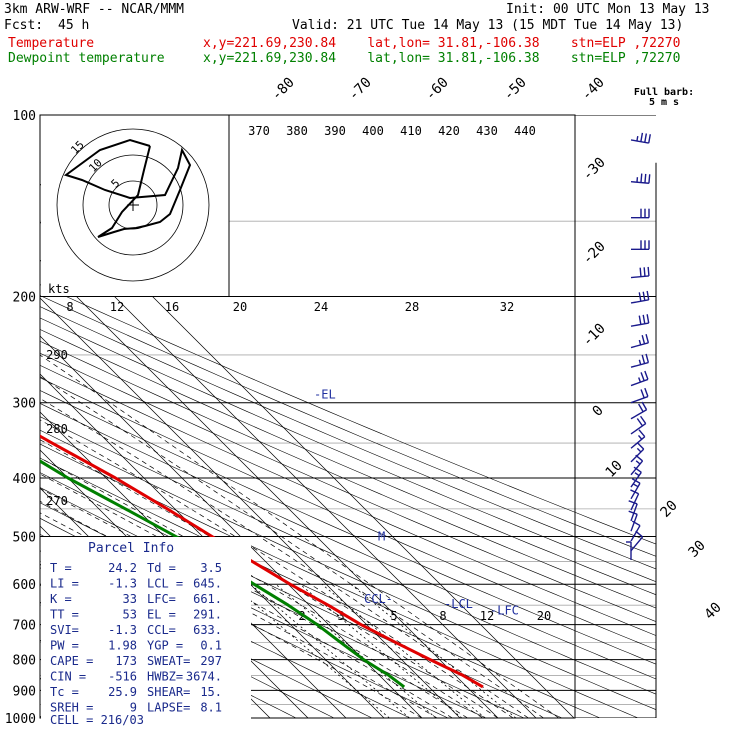 The height and width of the screenshot is (740, 740). I want to click on barb-legend-unit: 5 m s, so click(664, 102).